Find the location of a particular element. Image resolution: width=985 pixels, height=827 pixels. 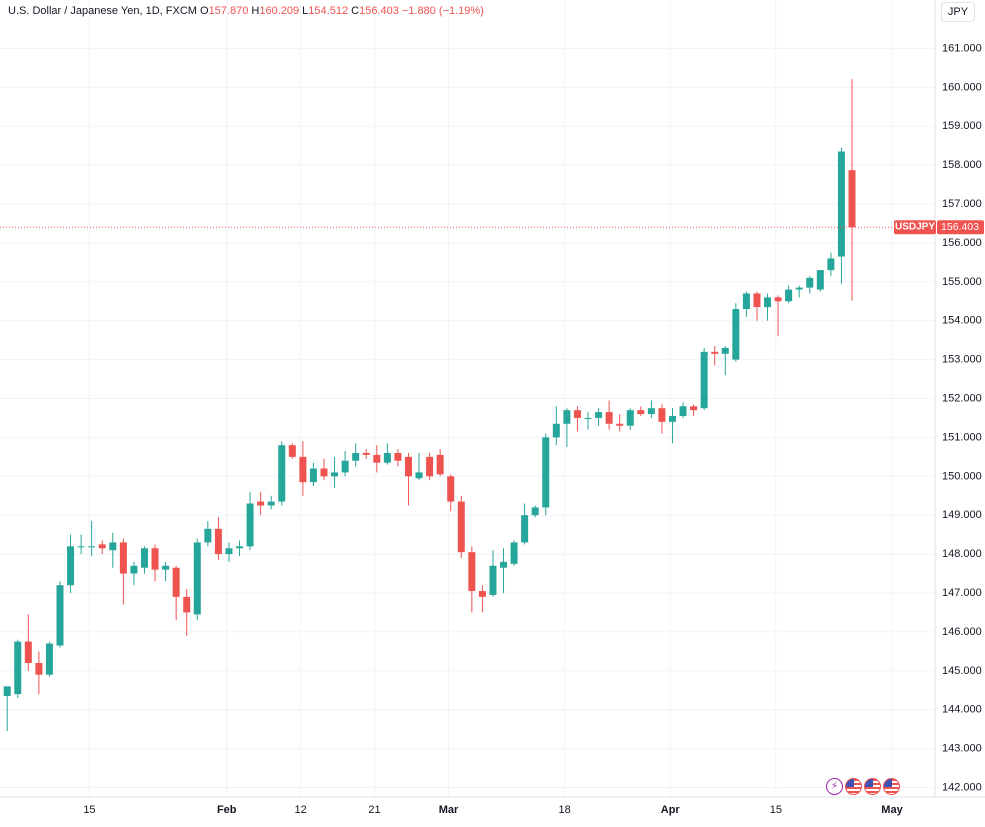

y-tick-label: 158.000 is located at coordinates (962, 165).